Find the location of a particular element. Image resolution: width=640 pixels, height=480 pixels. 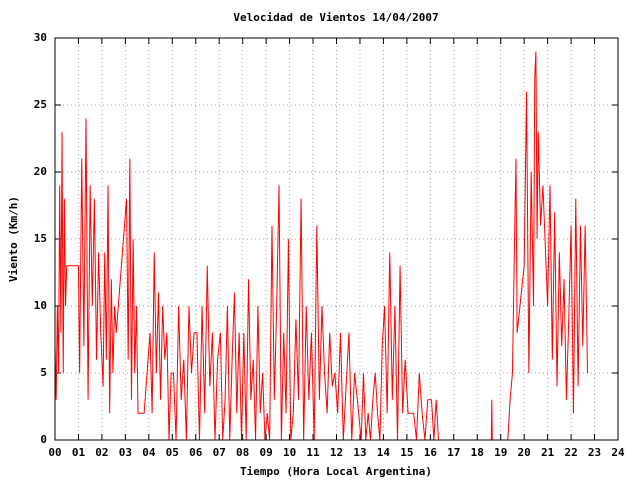

chart-title: Velocidad de Vientos 14/04/2007 is located at coordinates (335, 17).